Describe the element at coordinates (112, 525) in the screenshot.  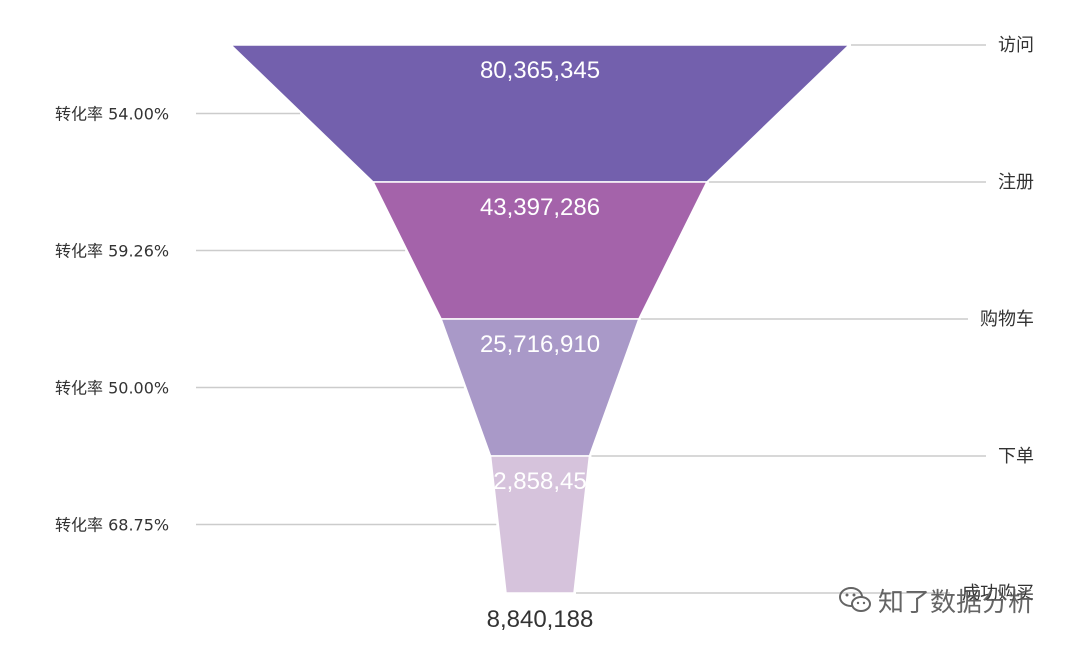
I see `conversion-rate-label: 转化率 68.75%` at that location.